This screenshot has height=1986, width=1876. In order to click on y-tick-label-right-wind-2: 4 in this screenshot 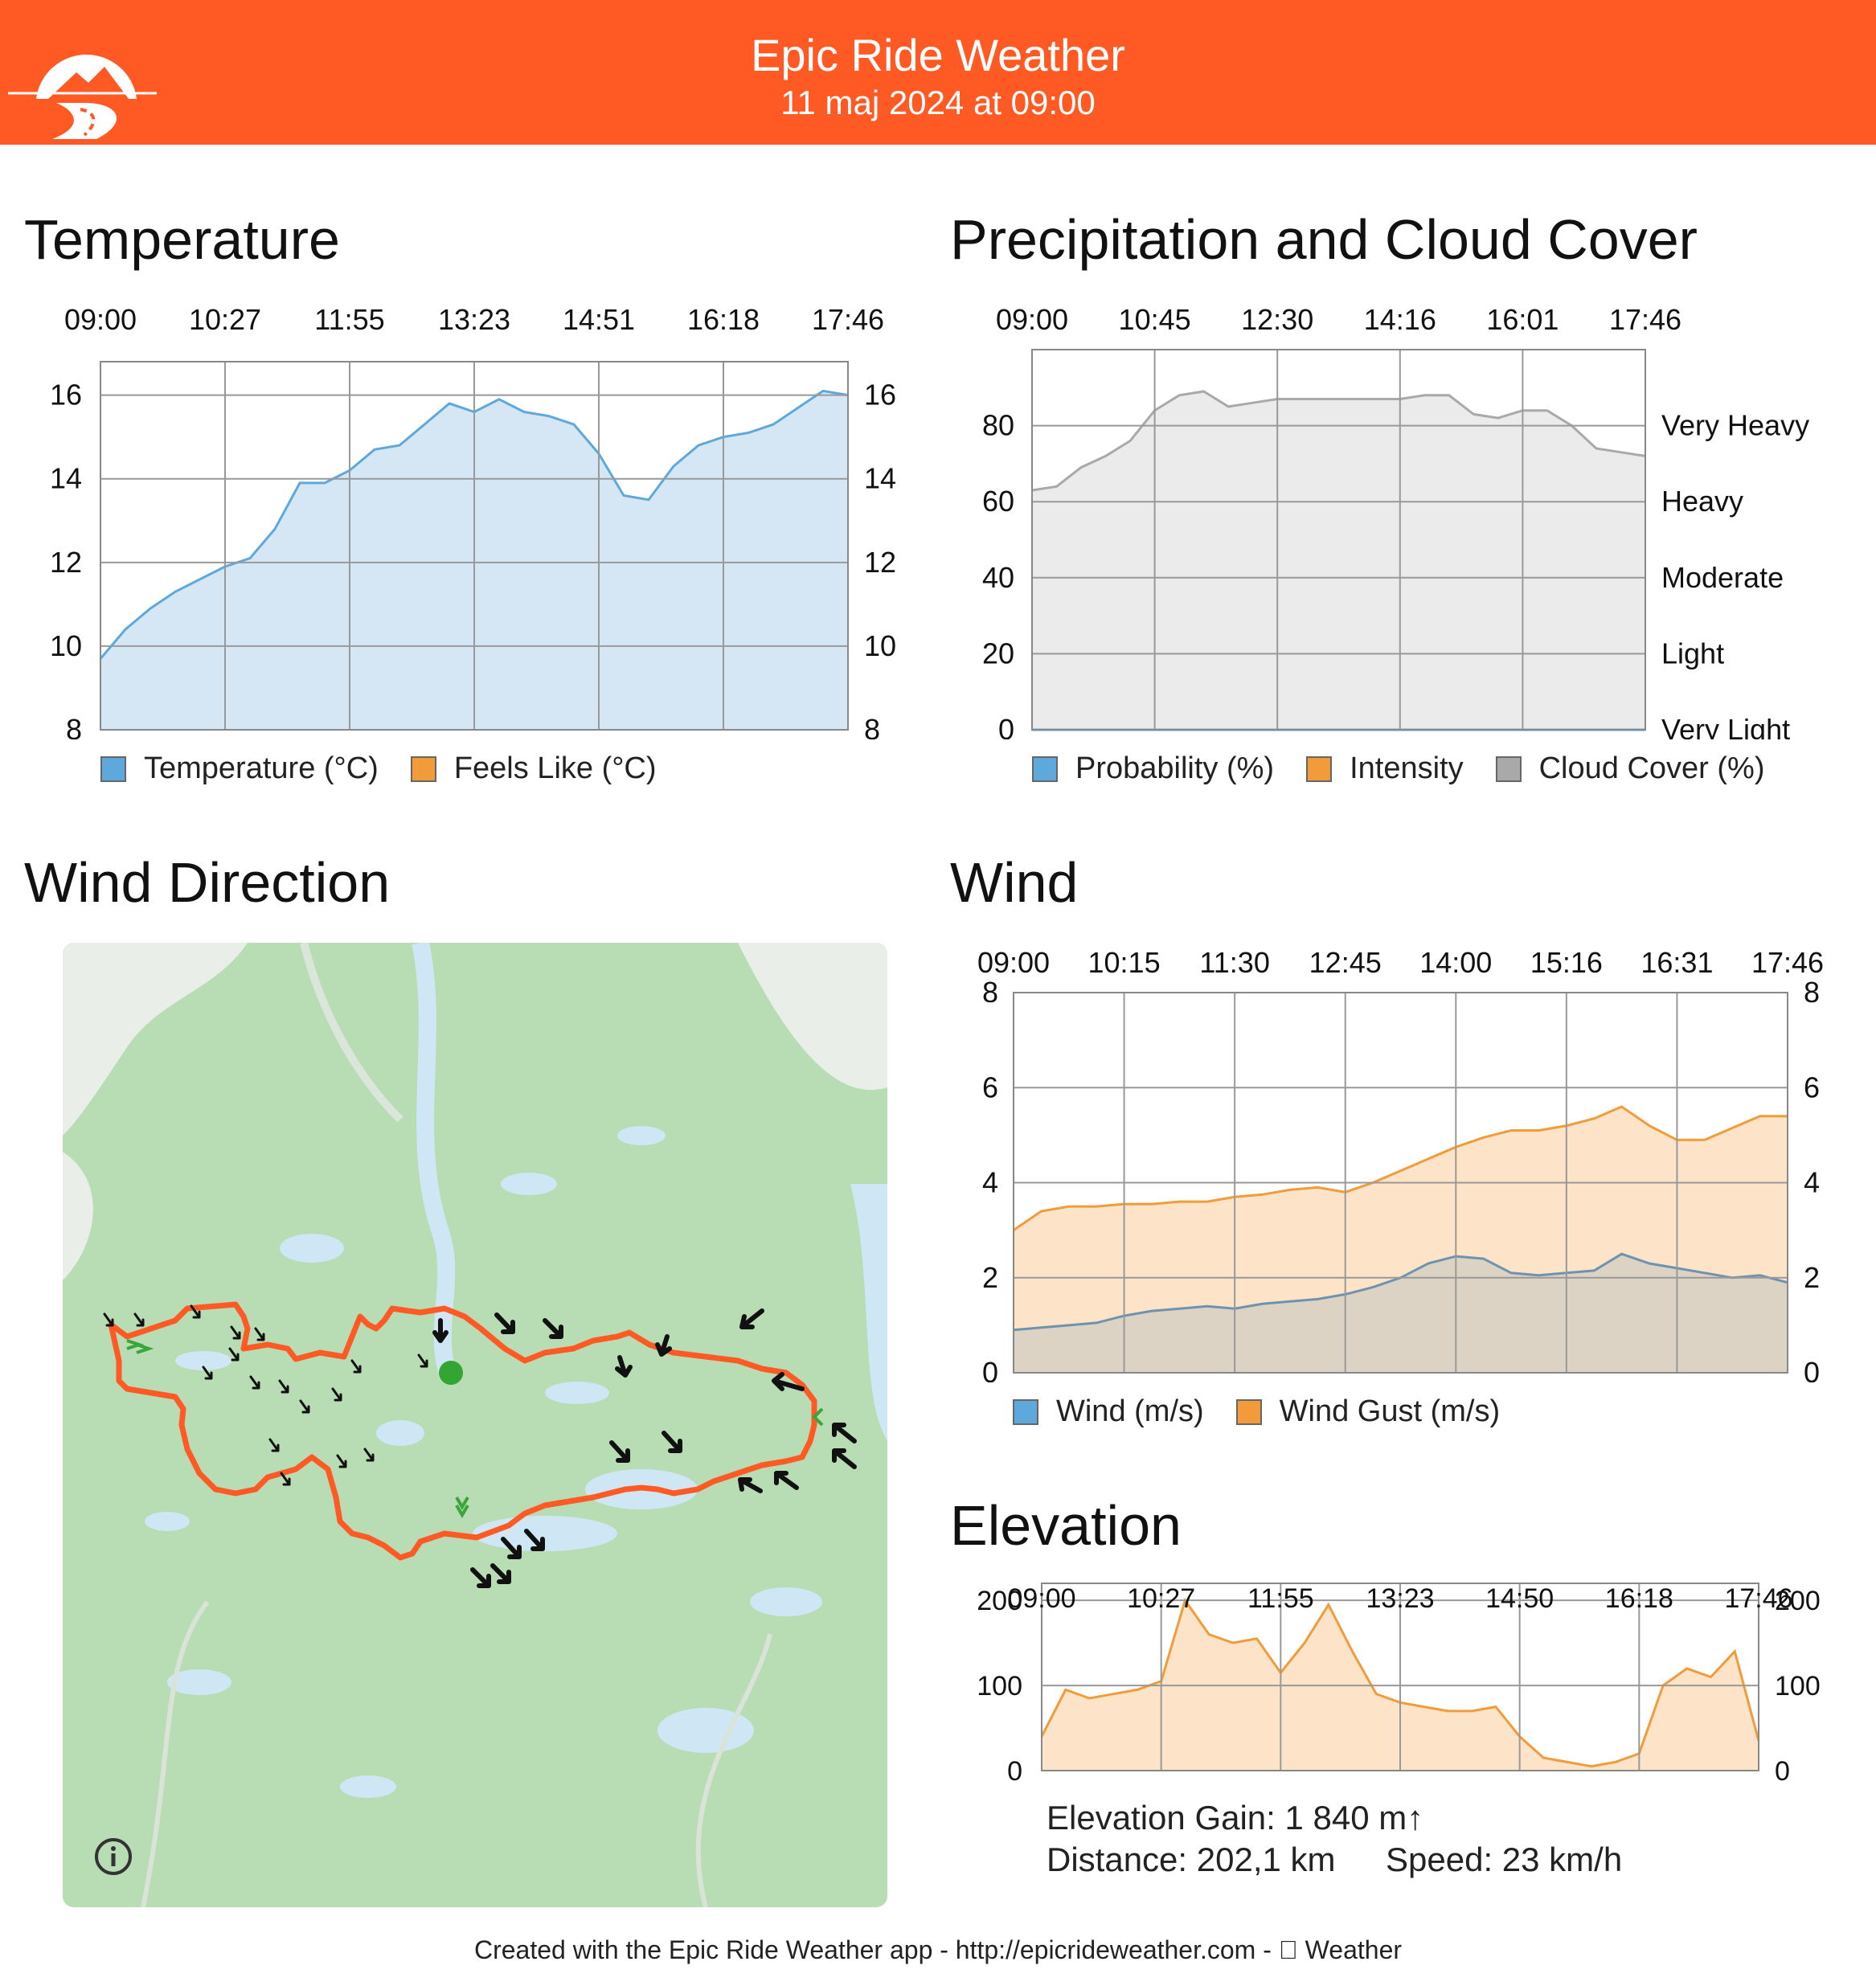, I will do `click(1812, 1182)`.